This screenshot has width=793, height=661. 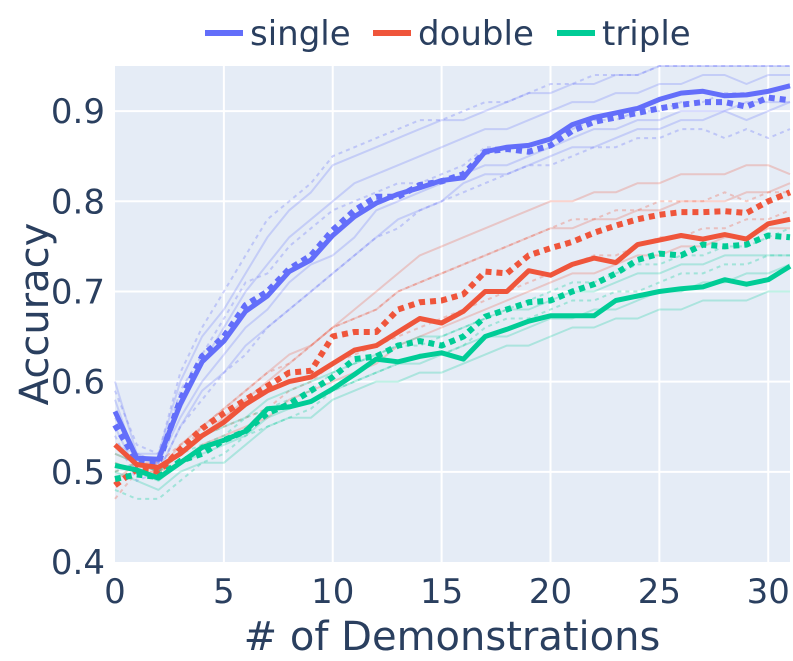 What do you see at coordinates (78, 337) in the screenshot?
I see `y-axis-ticks: 0.4 0.5 0.6 0.7 0.8 0.9` at bounding box center [78, 337].